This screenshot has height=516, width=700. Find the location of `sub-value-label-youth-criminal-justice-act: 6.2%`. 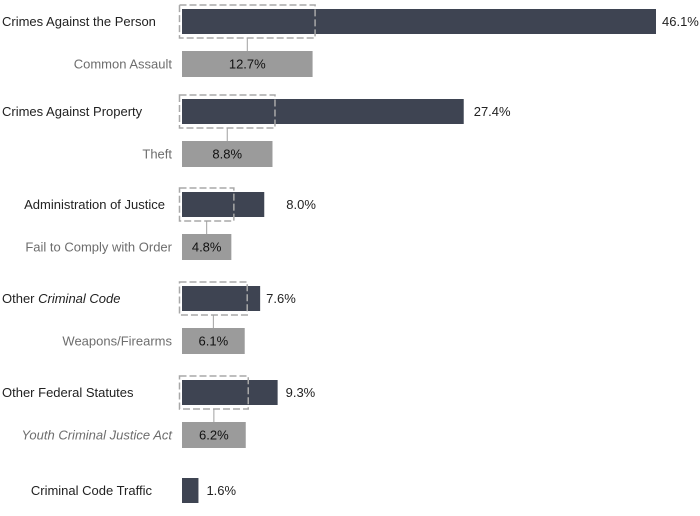

sub-value-label-youth-criminal-justice-act: 6.2% is located at coordinates (214, 435).